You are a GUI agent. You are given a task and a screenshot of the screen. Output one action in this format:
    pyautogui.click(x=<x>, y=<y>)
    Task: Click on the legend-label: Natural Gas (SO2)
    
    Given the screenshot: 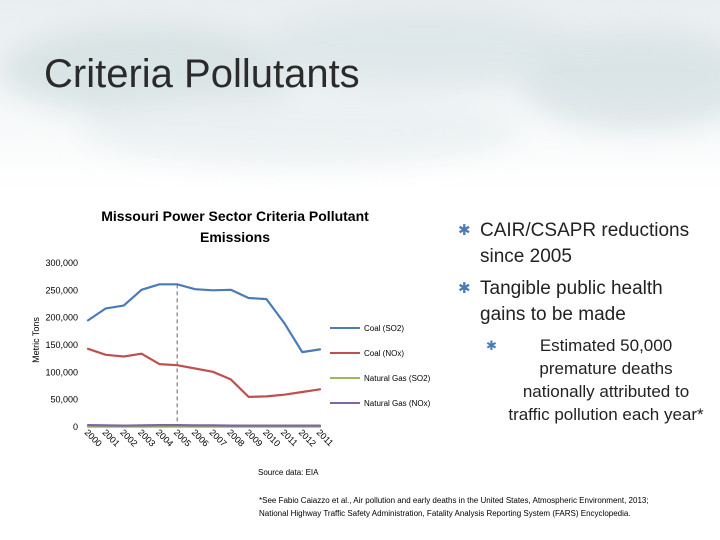 What is the action you would take?
    pyautogui.click(x=397, y=378)
    